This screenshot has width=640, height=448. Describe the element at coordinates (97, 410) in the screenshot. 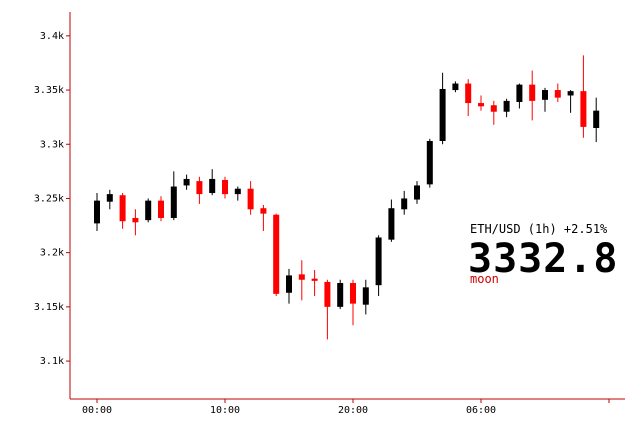

I see `x-tick-label: 00:00` at that location.